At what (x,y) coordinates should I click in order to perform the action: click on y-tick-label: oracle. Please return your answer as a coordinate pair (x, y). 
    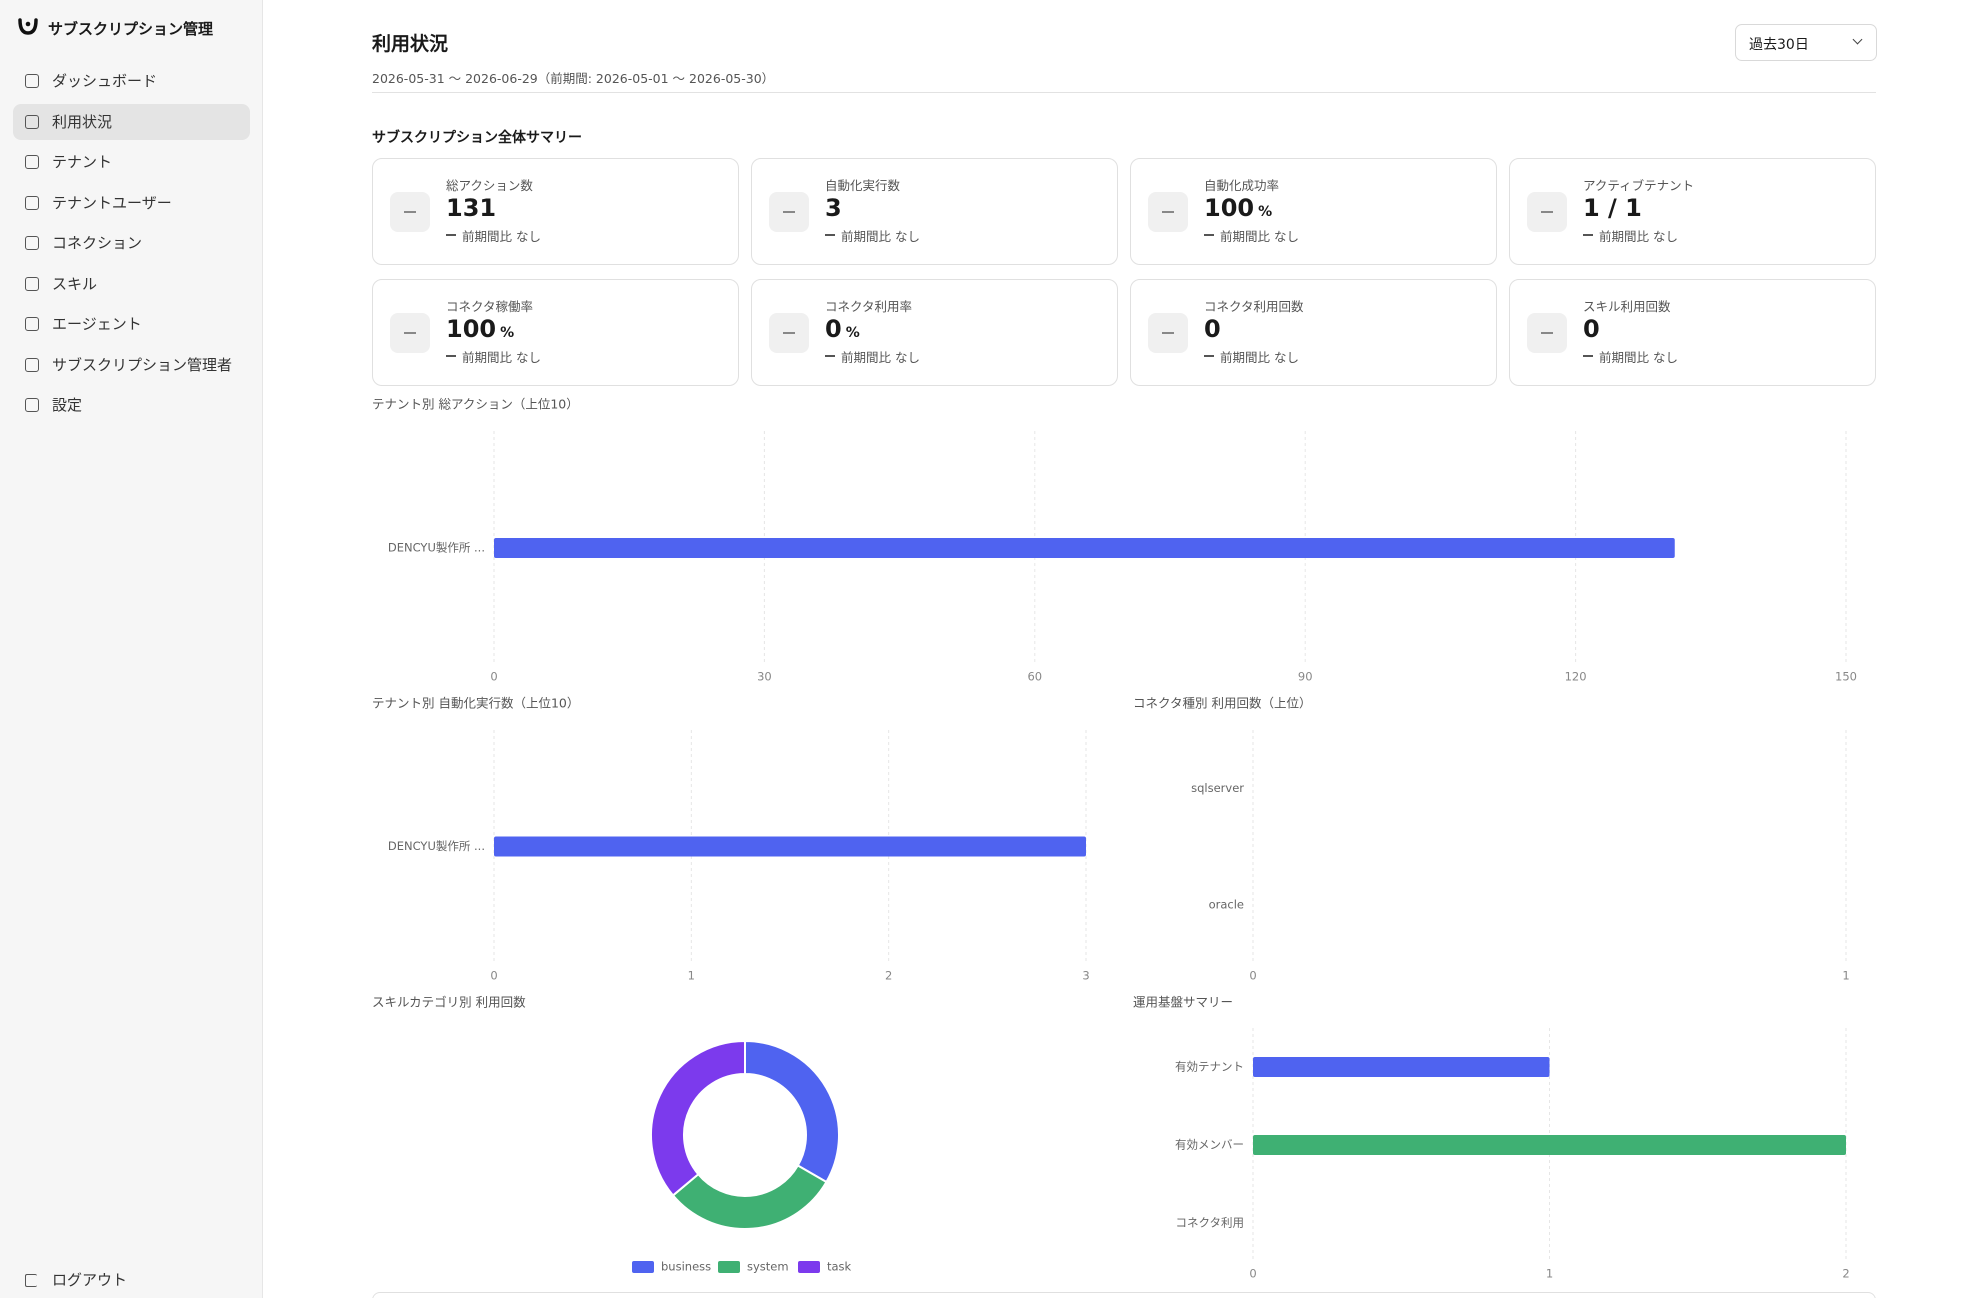
    Looking at the image, I should click on (1226, 904).